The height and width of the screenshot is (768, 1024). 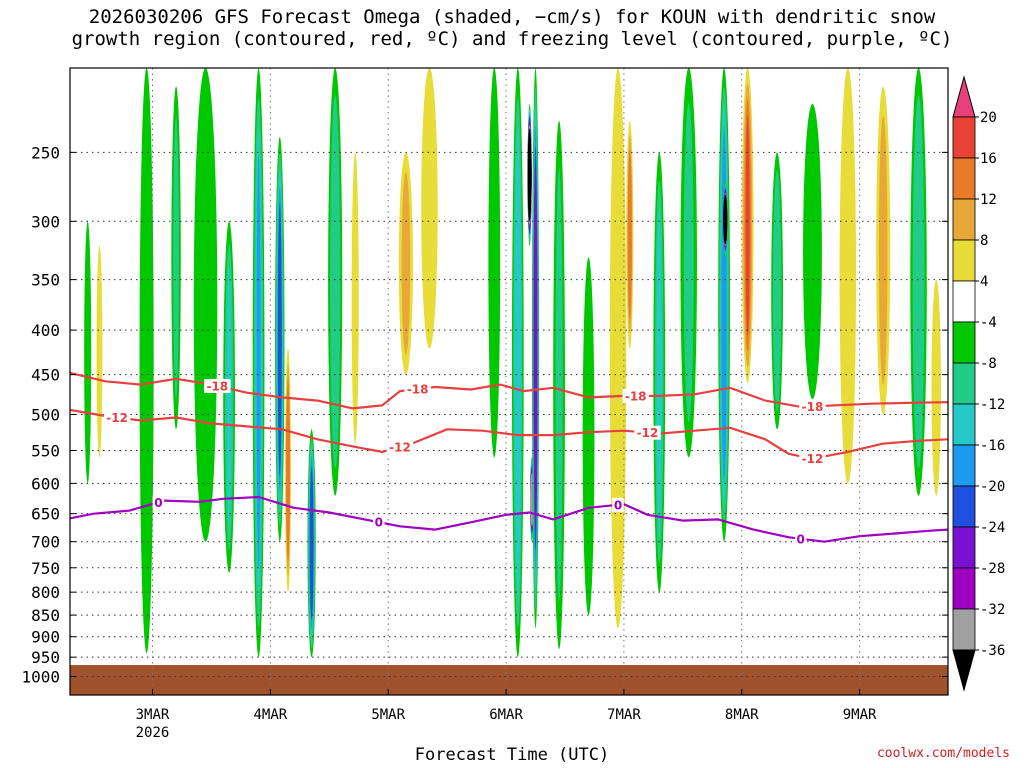 I want to click on y-tick-label-700: 700, so click(x=45, y=542).